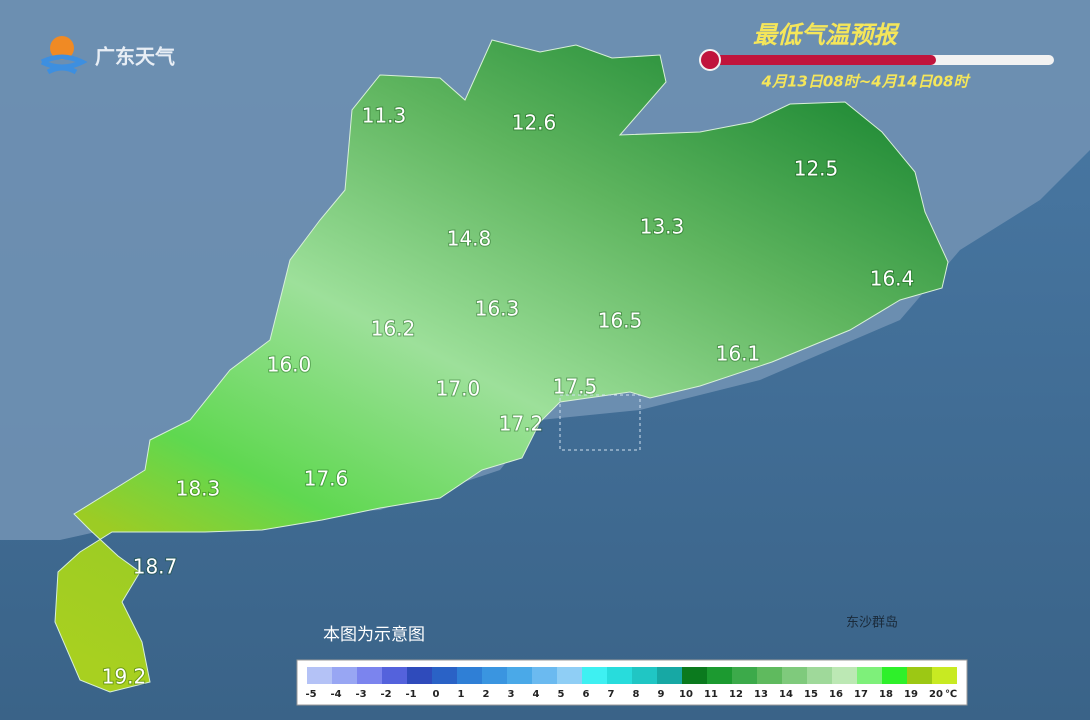 The image size is (1090, 724). Describe the element at coordinates (64, 64) in the screenshot. I see `logo-wave` at that location.